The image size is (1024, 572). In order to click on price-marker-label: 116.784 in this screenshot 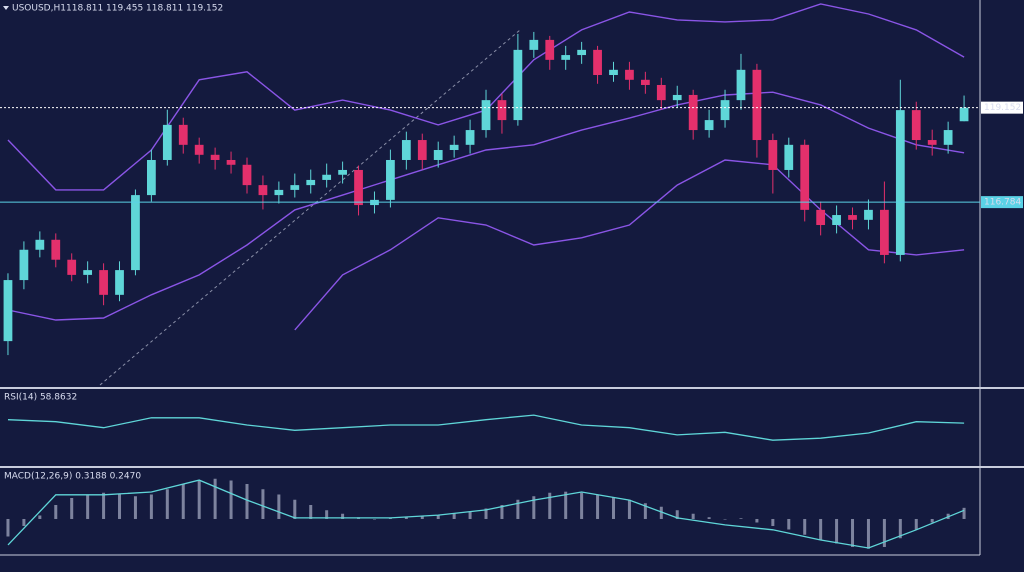, I will do `click(1002, 203)`.